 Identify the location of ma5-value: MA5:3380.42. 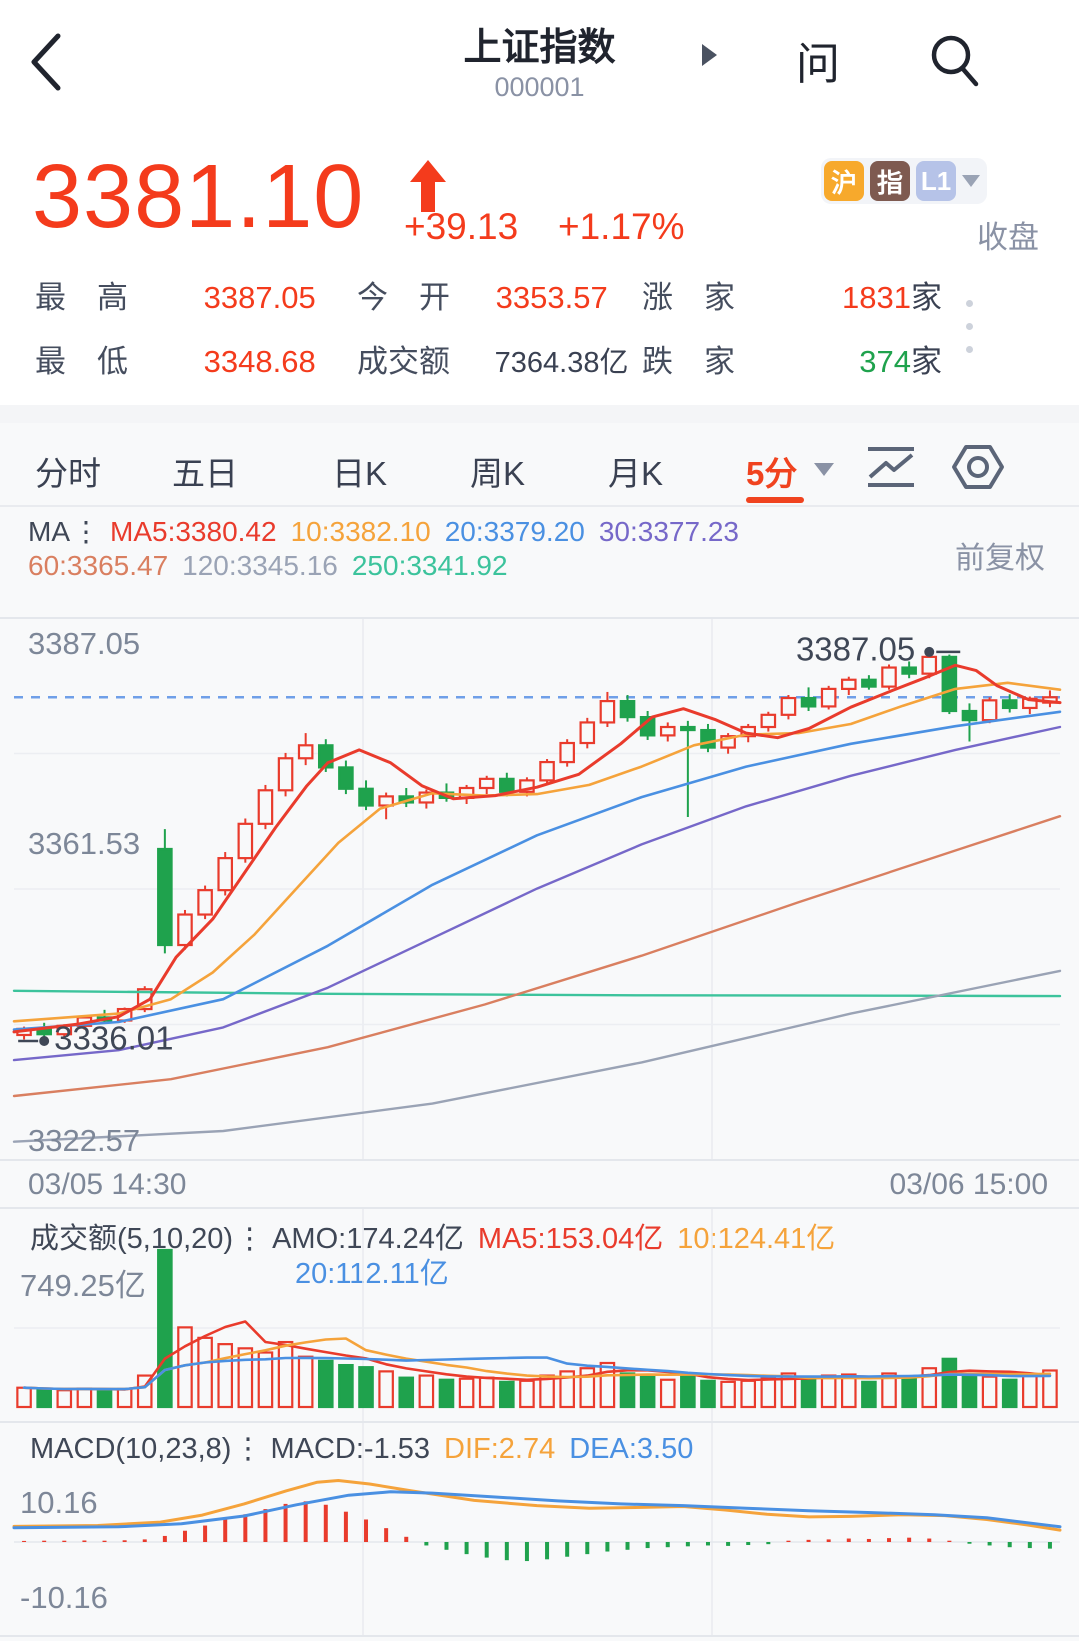
(193, 531).